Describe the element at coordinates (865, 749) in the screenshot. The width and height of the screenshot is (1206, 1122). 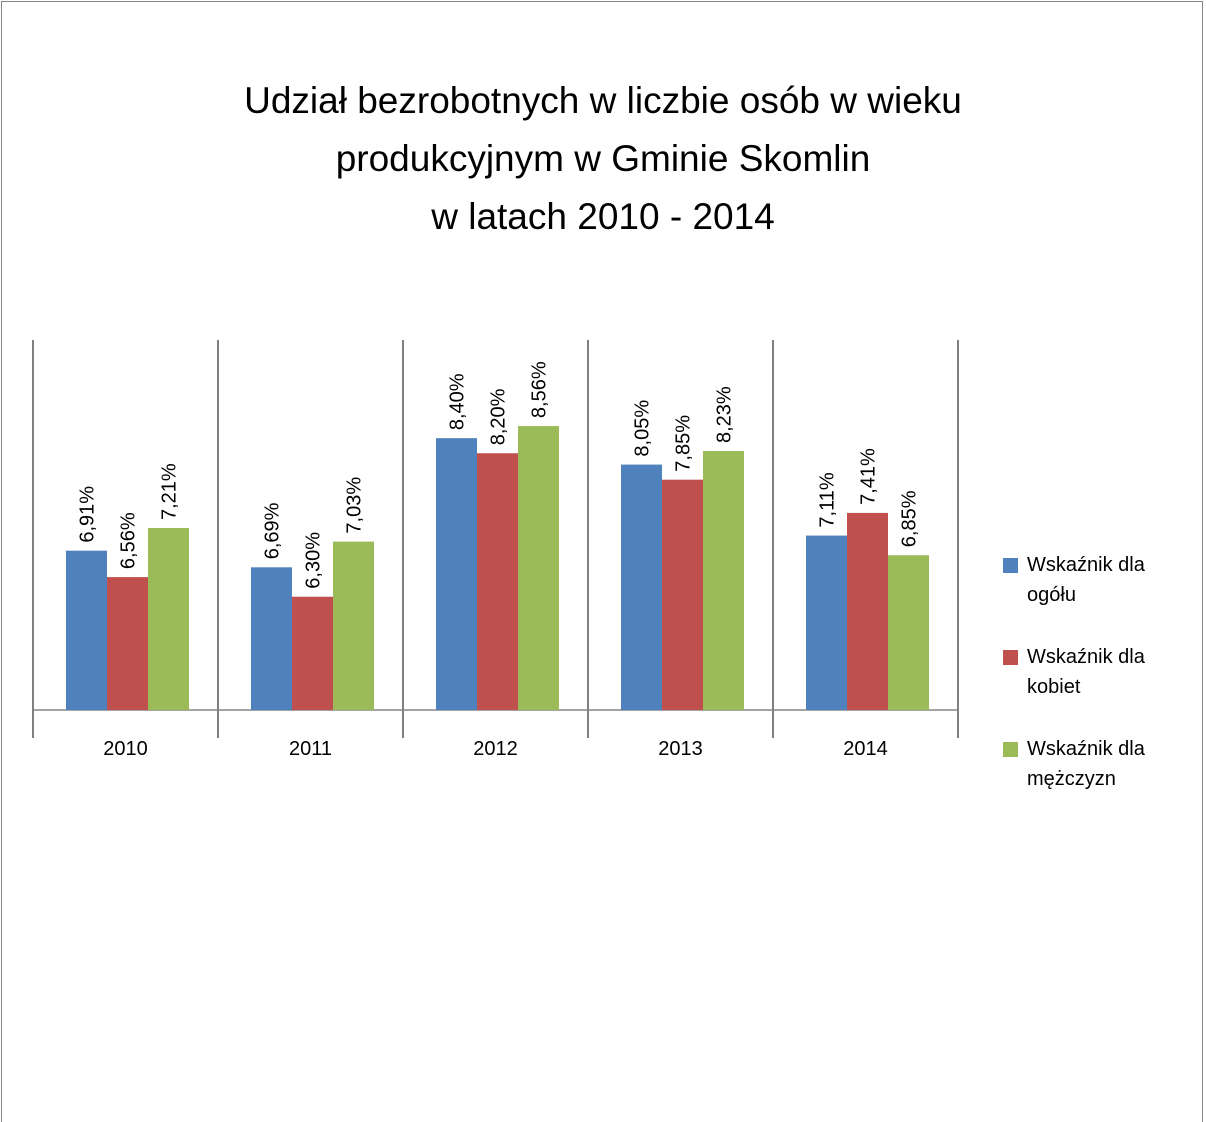
I see `x-tick-label: 2014` at that location.